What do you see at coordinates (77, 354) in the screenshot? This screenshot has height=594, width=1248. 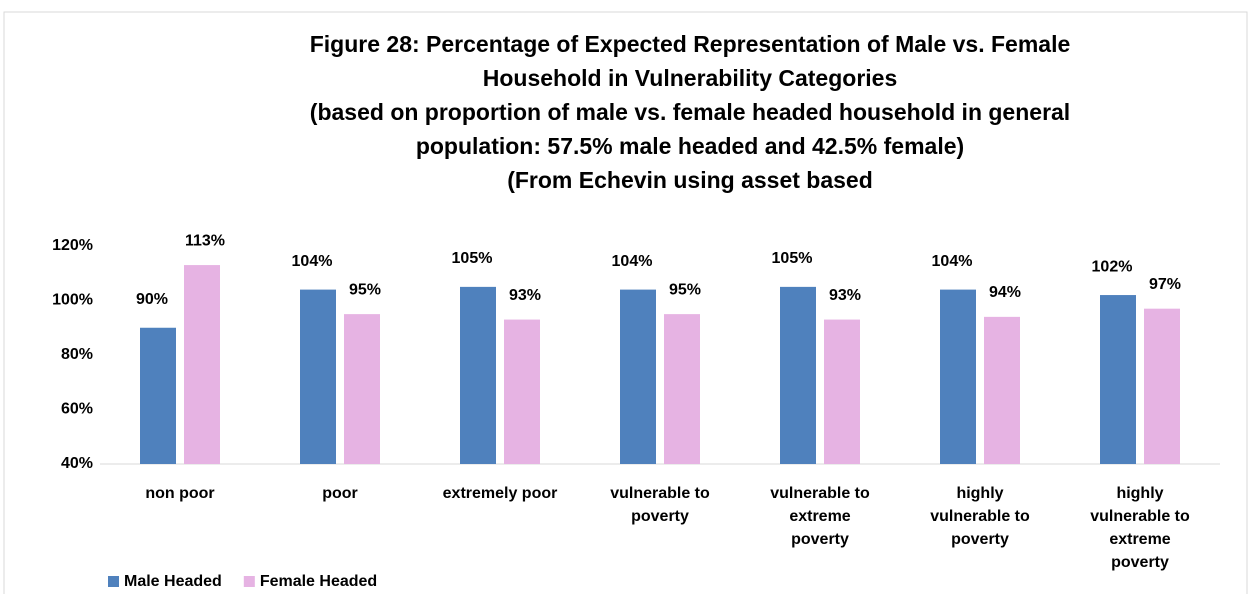 I see `y-tick-label: 80%` at bounding box center [77, 354].